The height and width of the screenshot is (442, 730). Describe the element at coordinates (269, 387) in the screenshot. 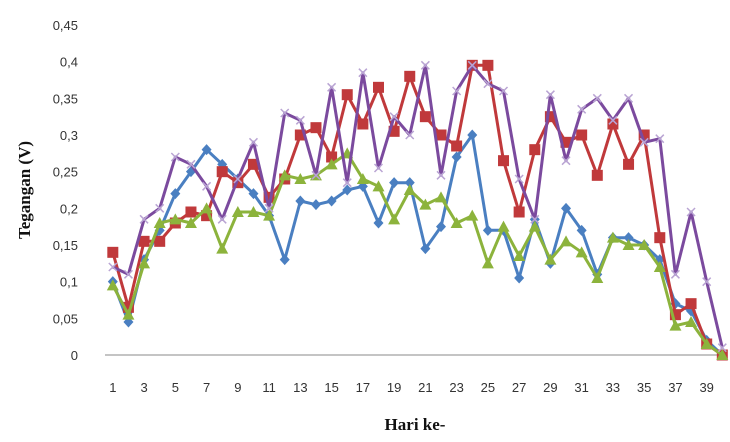

I see `x-tick-label: 11` at that location.